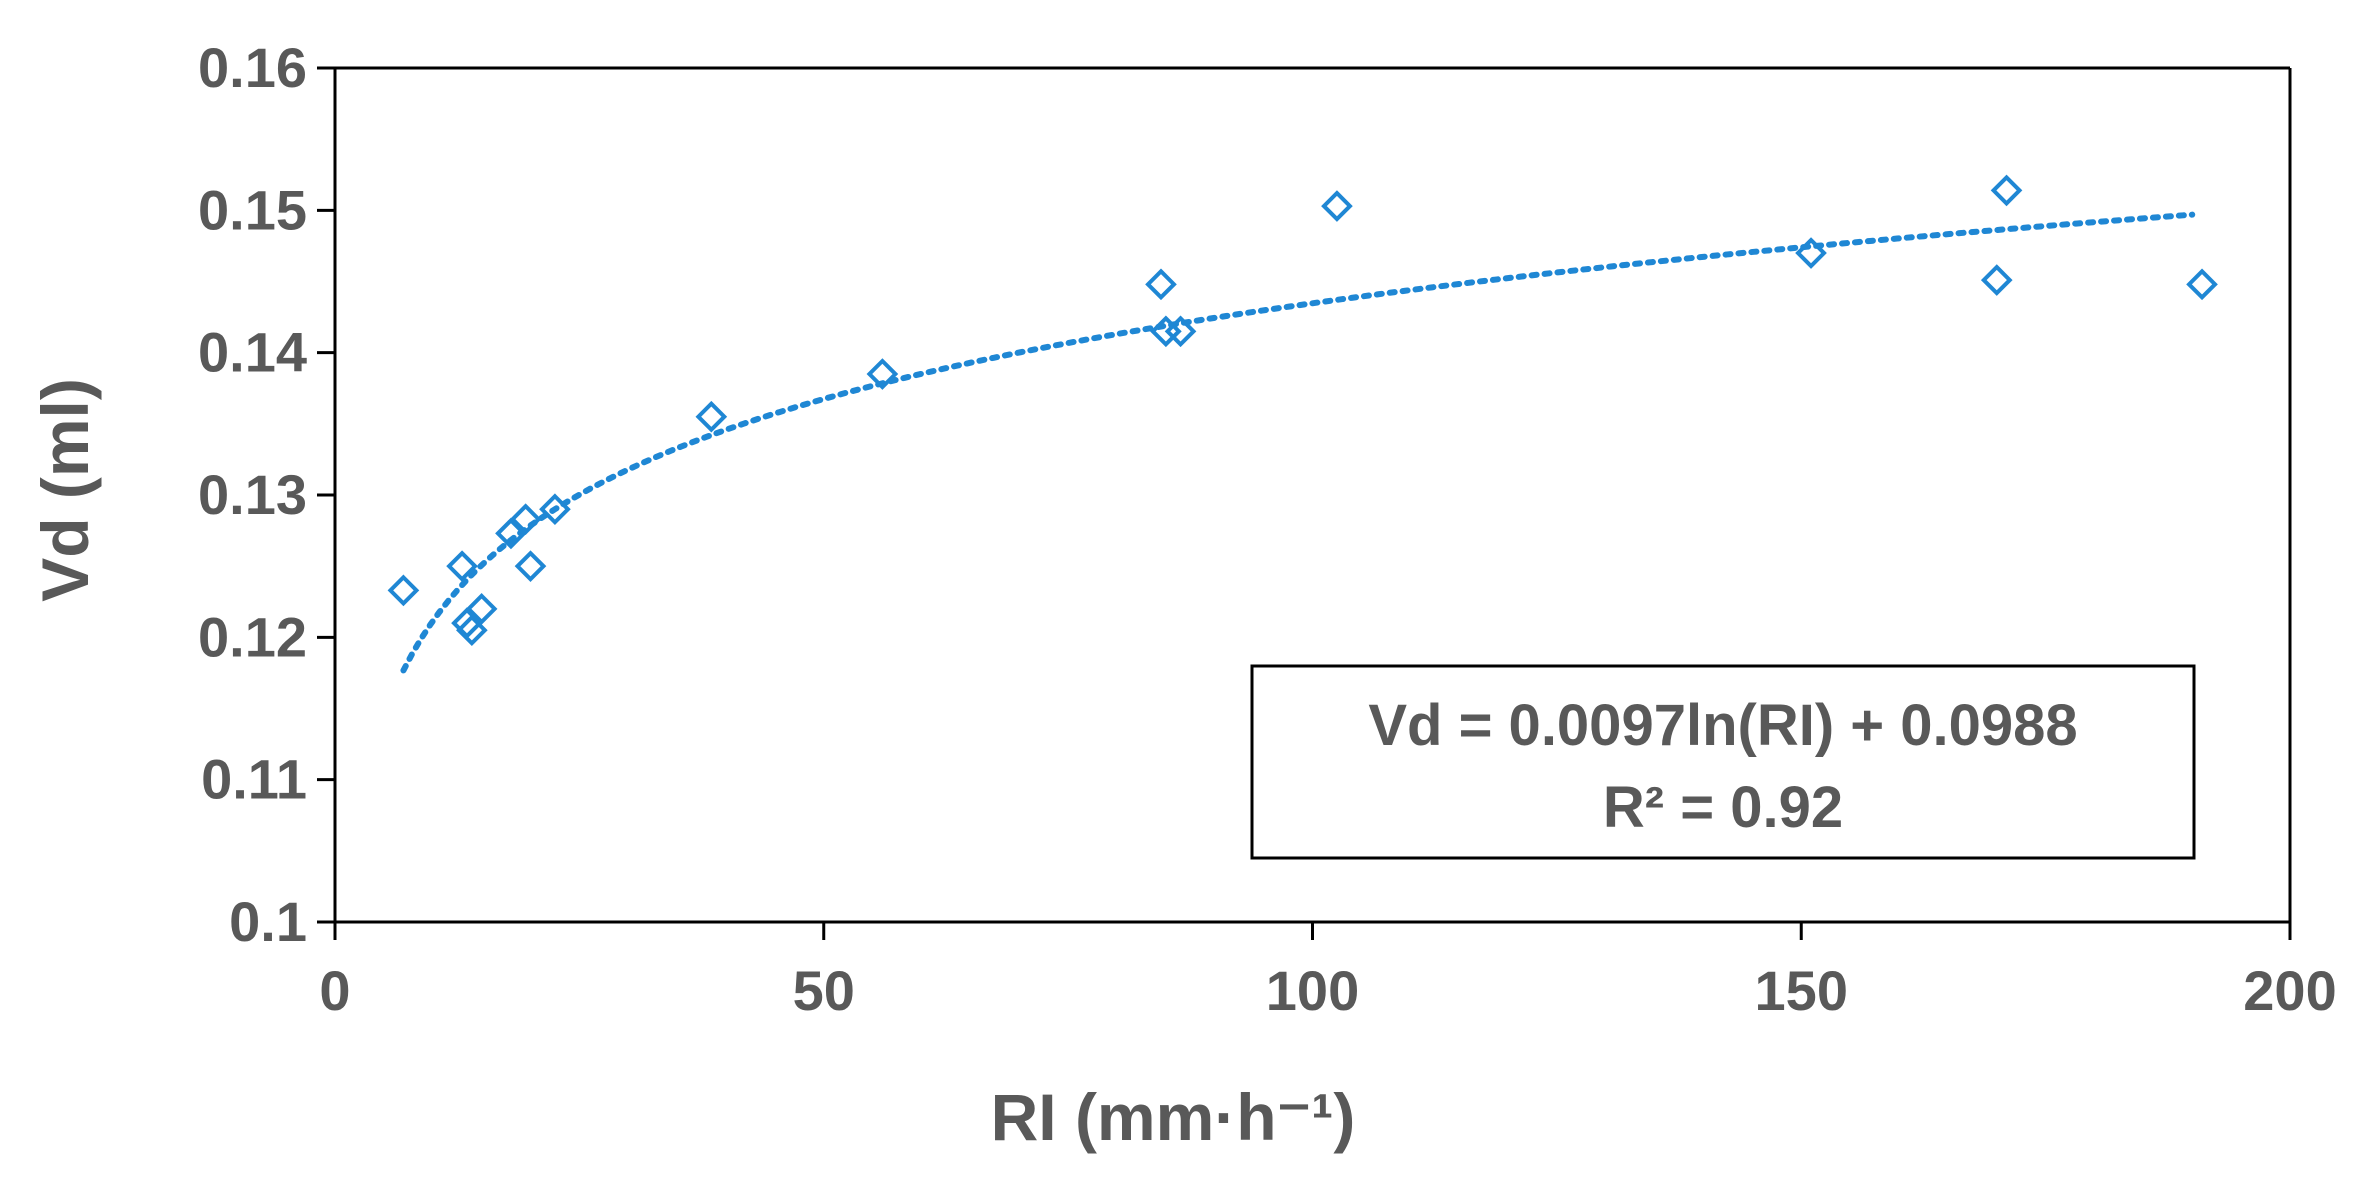 The height and width of the screenshot is (1186, 2378). I want to click on equation-box: Vd = 0.0097ln(RI) + 0.0988 R² = 0.92, so click(1723, 762).